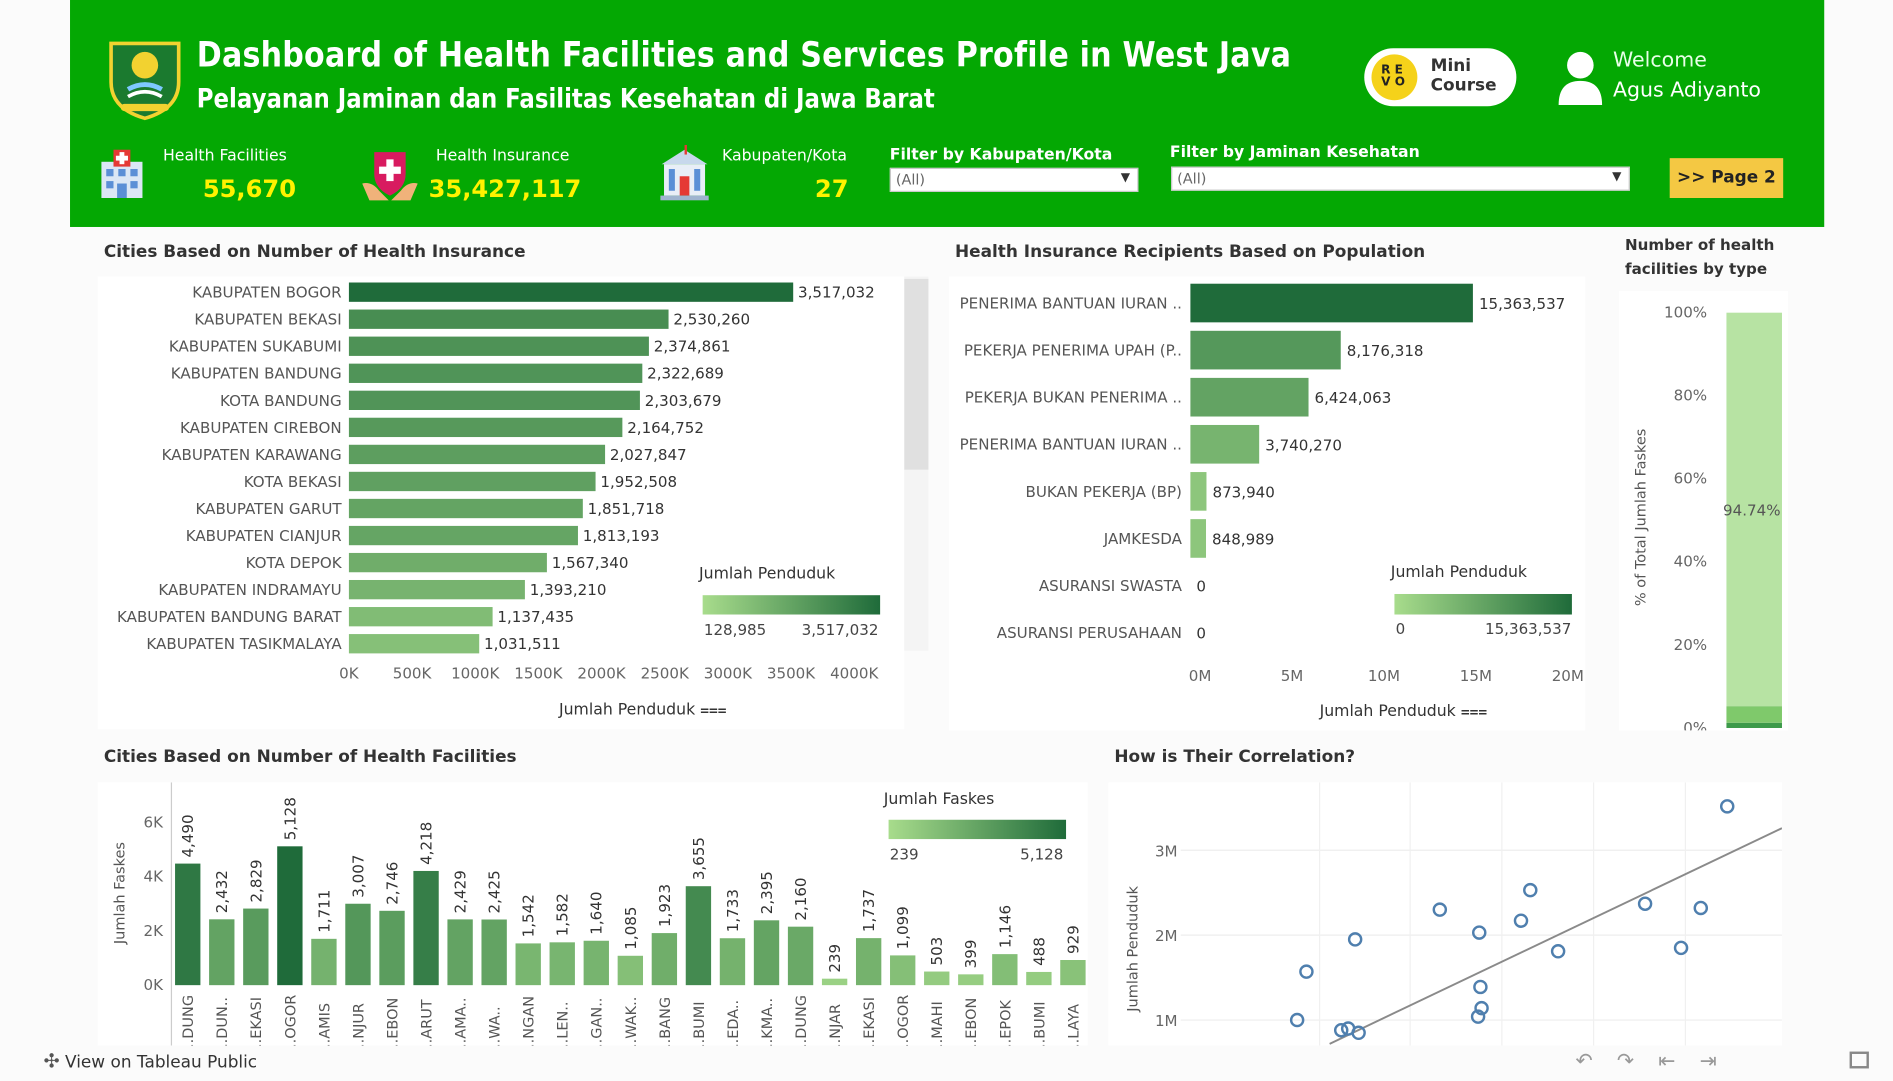 The height and width of the screenshot is (1081, 1893). Describe the element at coordinates (1859, 1060) in the screenshot. I see `fullscreen-icon` at that location.